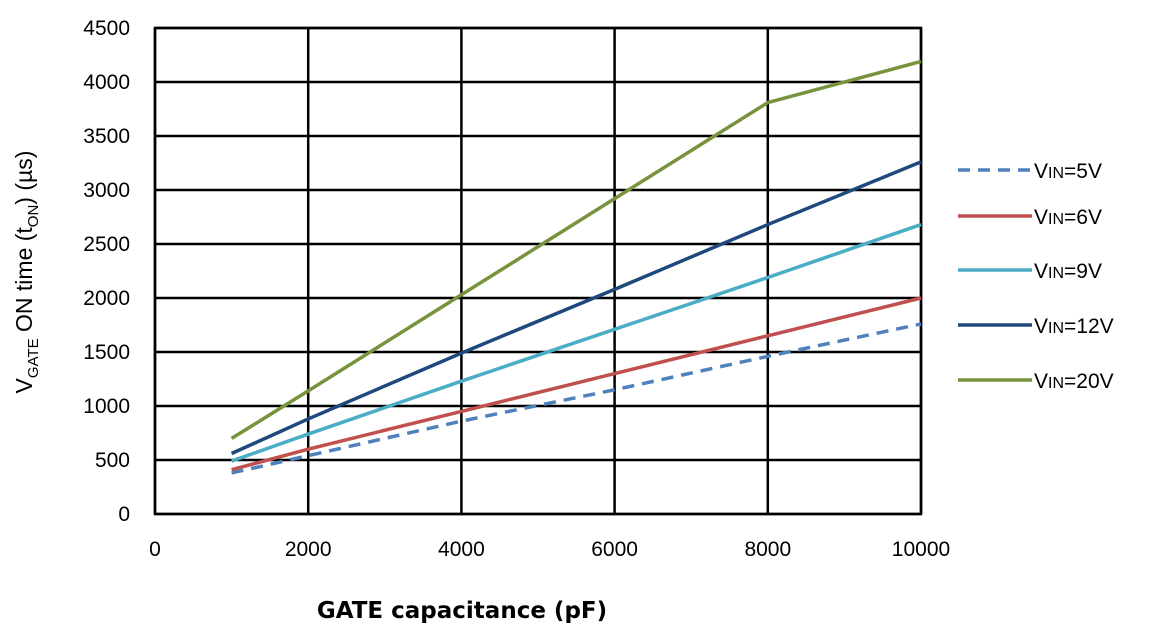 The image size is (1176, 632). I want to click on legend-label-value-2: =9V, so click(1083, 271).